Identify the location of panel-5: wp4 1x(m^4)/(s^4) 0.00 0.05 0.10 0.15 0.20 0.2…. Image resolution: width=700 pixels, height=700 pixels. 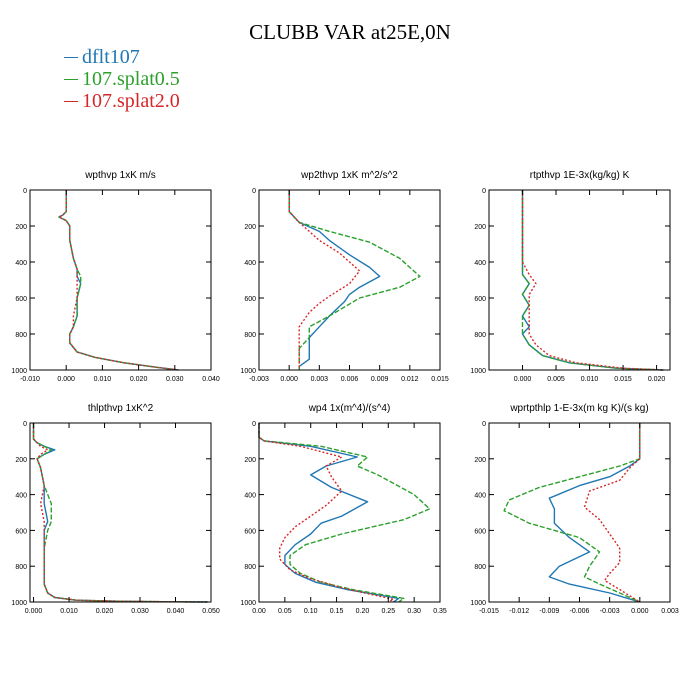
(343, 509).